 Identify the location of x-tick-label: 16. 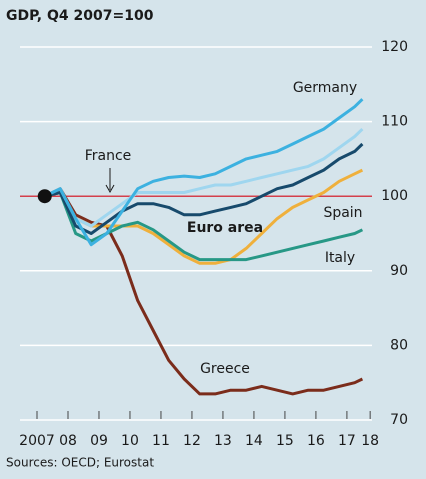
(316, 441).